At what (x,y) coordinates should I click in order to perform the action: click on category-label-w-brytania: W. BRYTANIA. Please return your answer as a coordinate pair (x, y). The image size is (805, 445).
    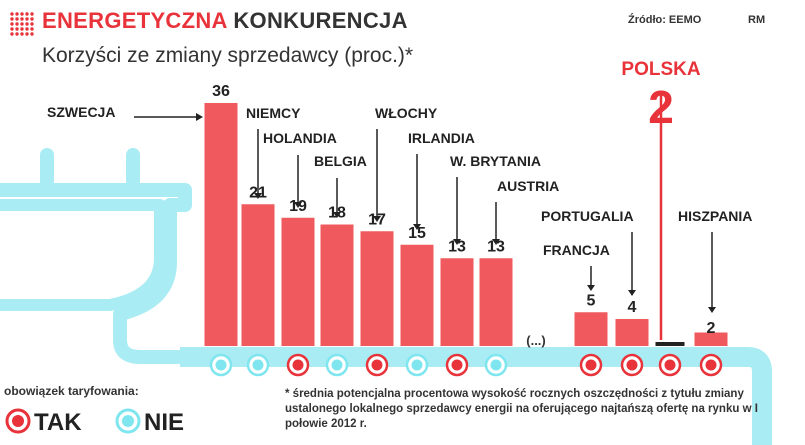
    Looking at the image, I should click on (495, 161).